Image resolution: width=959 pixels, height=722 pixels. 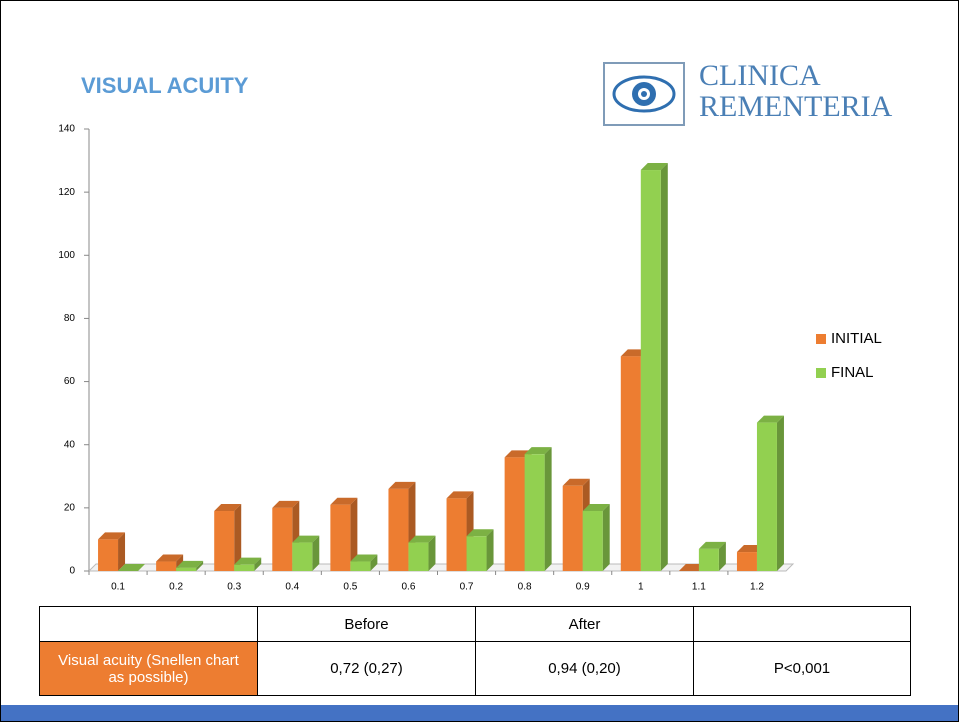 What do you see at coordinates (70, 444) in the screenshot?
I see `y-tick-label: 40` at bounding box center [70, 444].